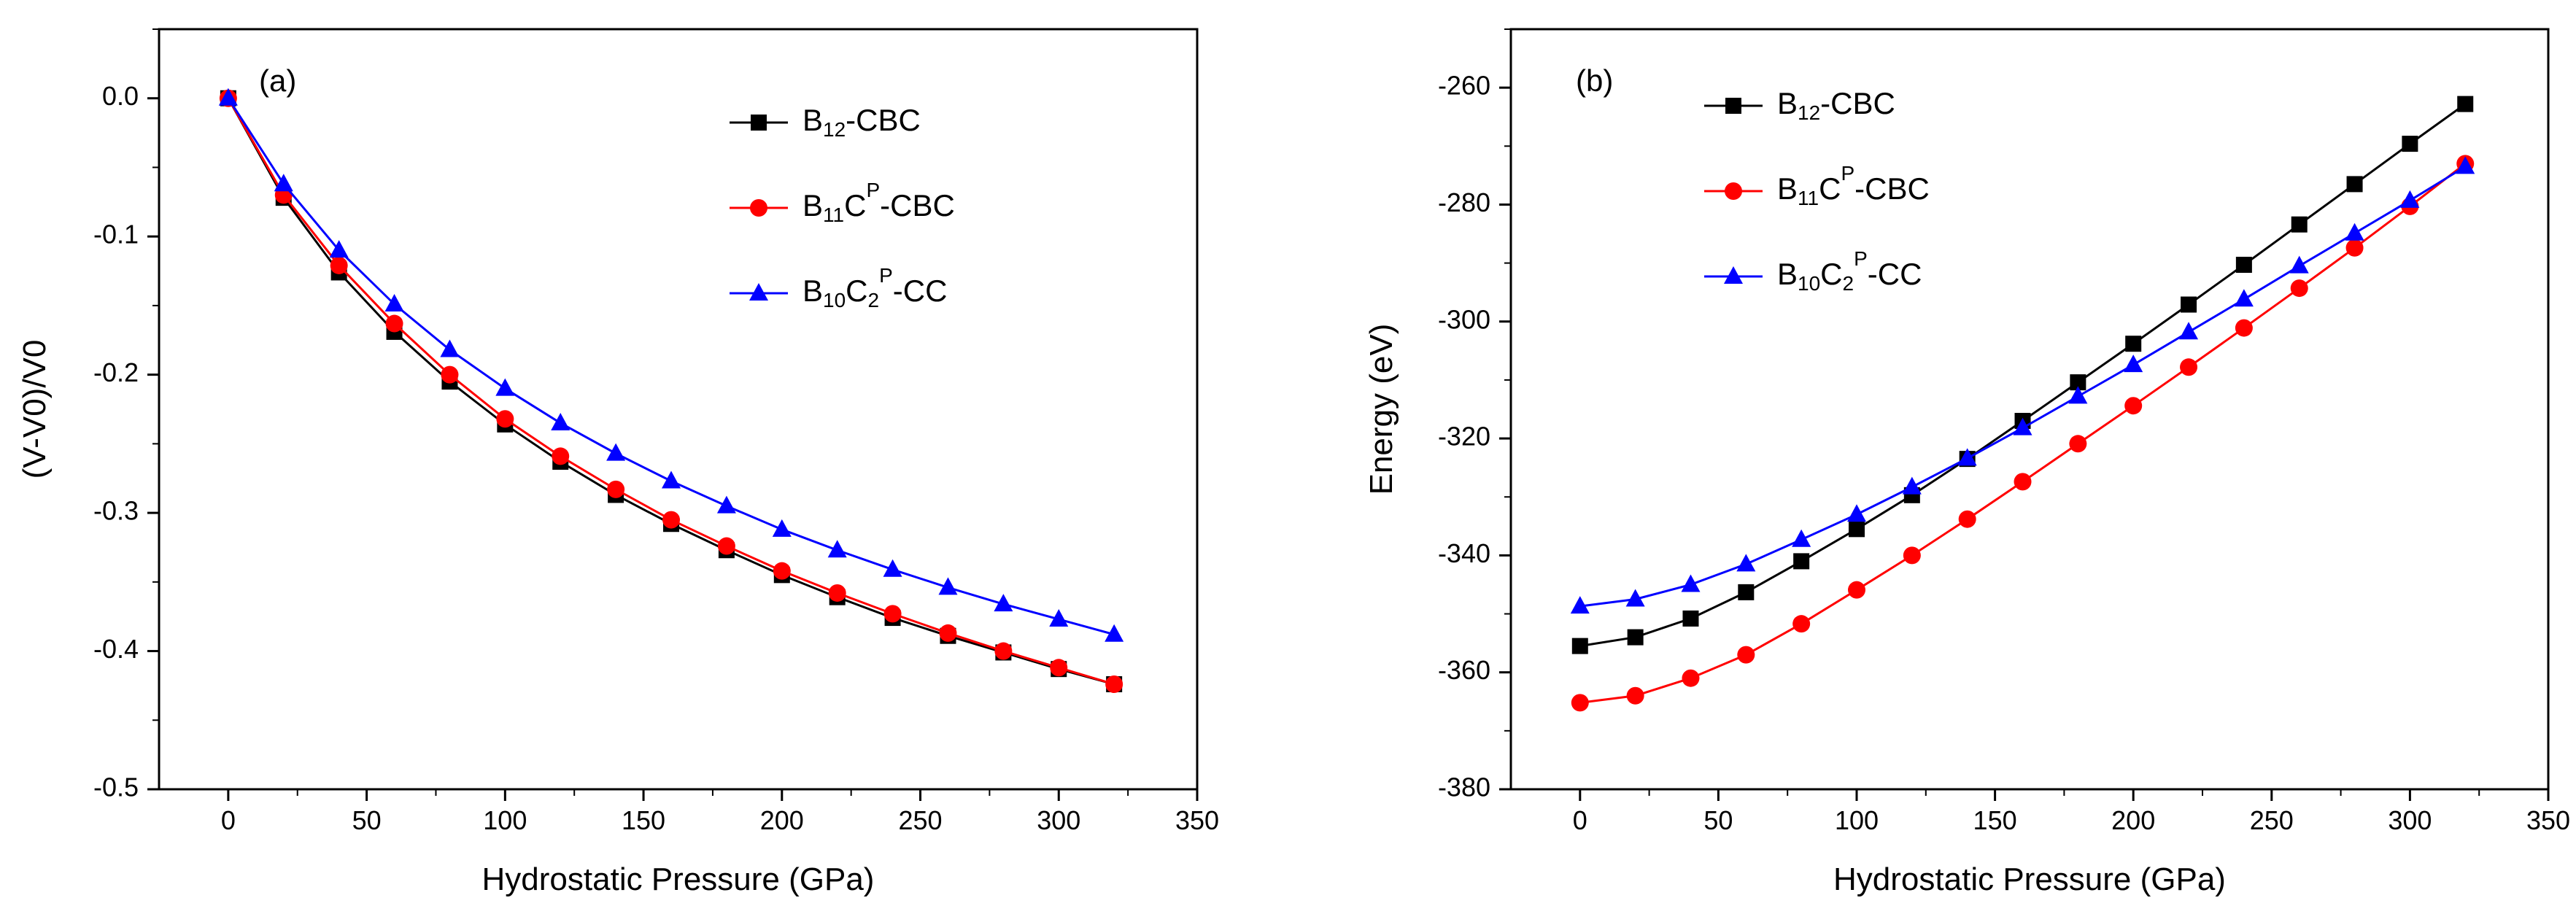 The image size is (2576, 914). What do you see at coordinates (1464, 86) in the screenshot?
I see `y-tick-label: -260` at bounding box center [1464, 86].